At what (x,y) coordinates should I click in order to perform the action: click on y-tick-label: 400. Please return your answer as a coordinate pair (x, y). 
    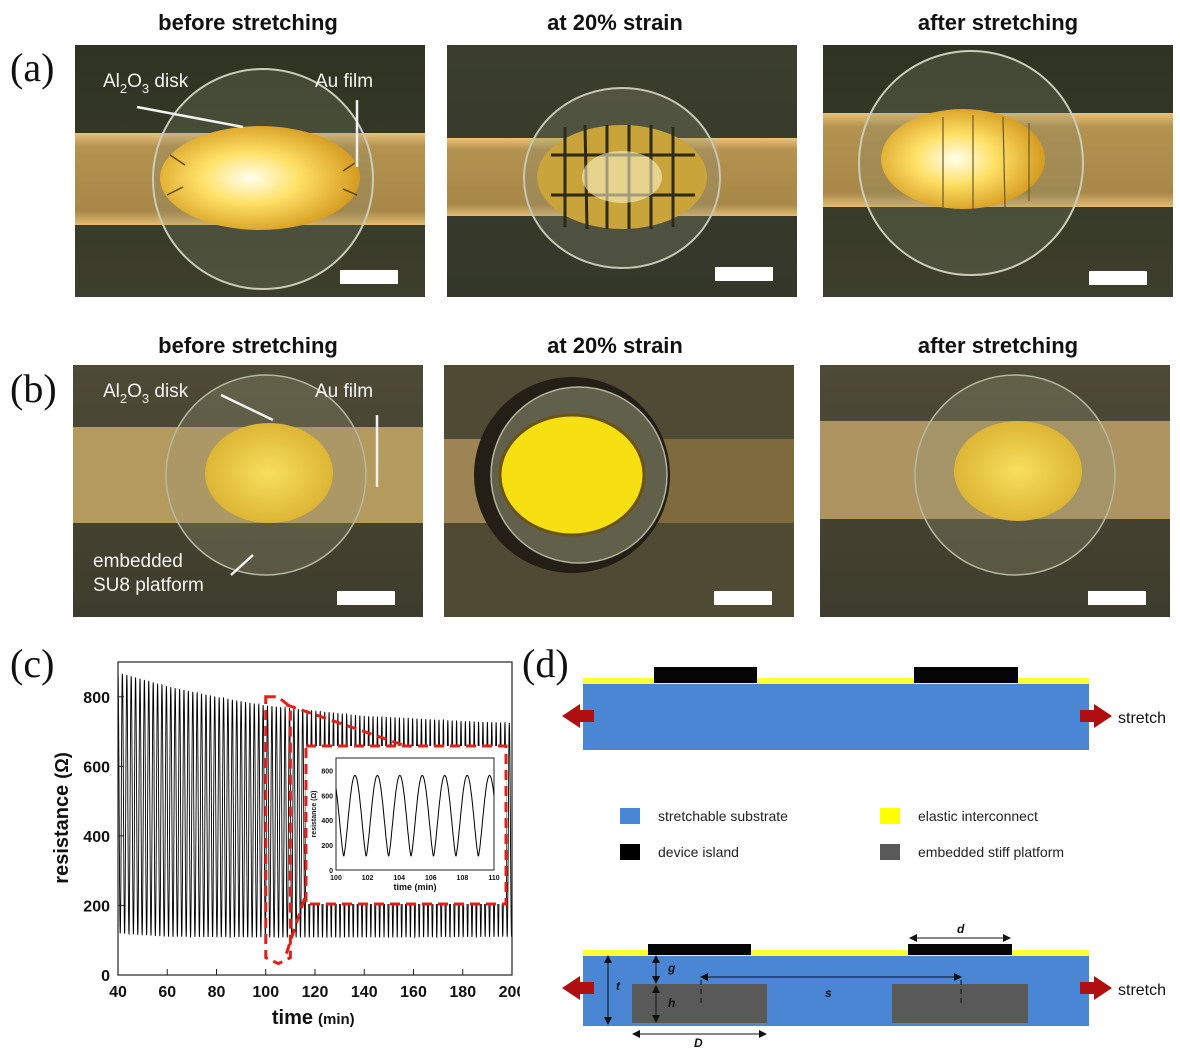
    Looking at the image, I should click on (96, 837).